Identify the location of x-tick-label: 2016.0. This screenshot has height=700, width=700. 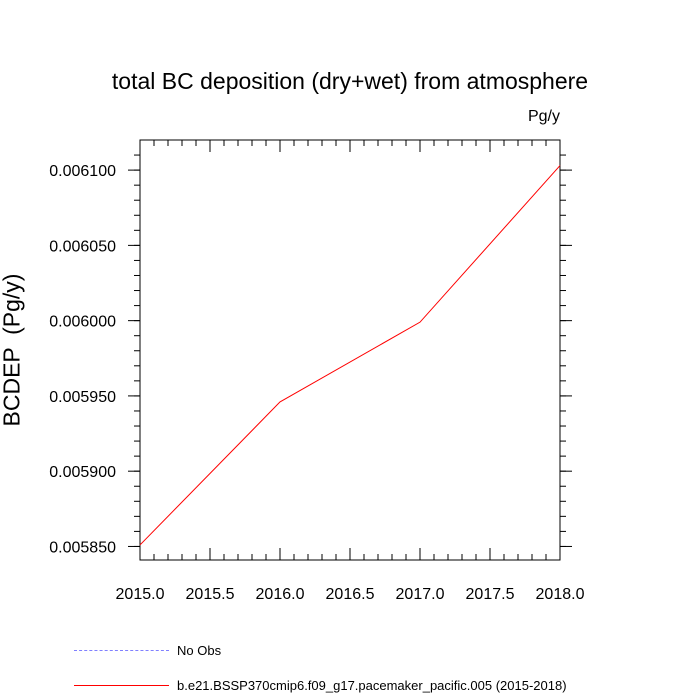
(280, 594).